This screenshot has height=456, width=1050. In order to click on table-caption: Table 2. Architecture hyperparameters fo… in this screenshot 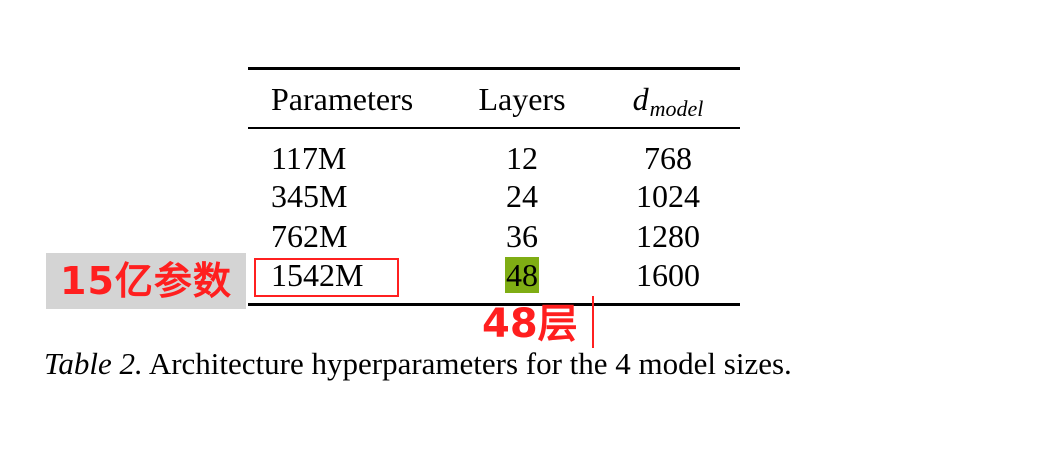, I will do `click(418, 364)`.